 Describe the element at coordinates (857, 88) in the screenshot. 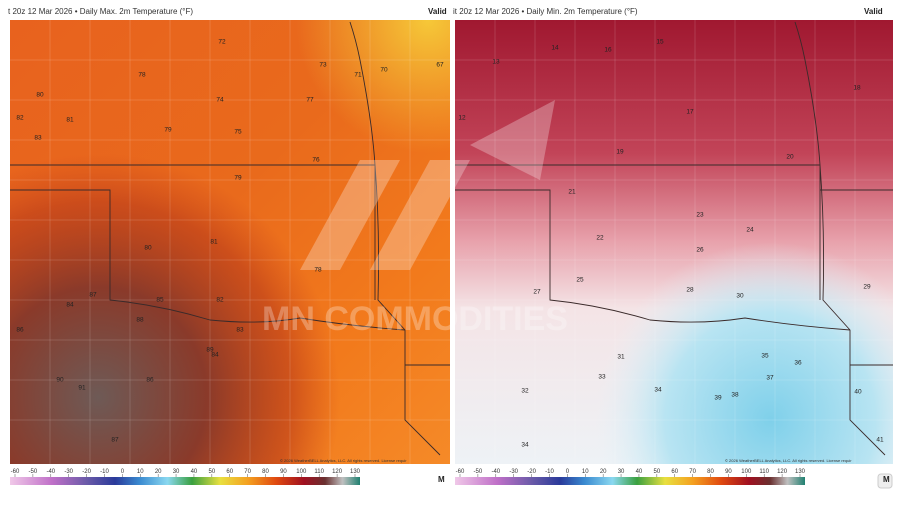

I see `station-value: 18` at that location.